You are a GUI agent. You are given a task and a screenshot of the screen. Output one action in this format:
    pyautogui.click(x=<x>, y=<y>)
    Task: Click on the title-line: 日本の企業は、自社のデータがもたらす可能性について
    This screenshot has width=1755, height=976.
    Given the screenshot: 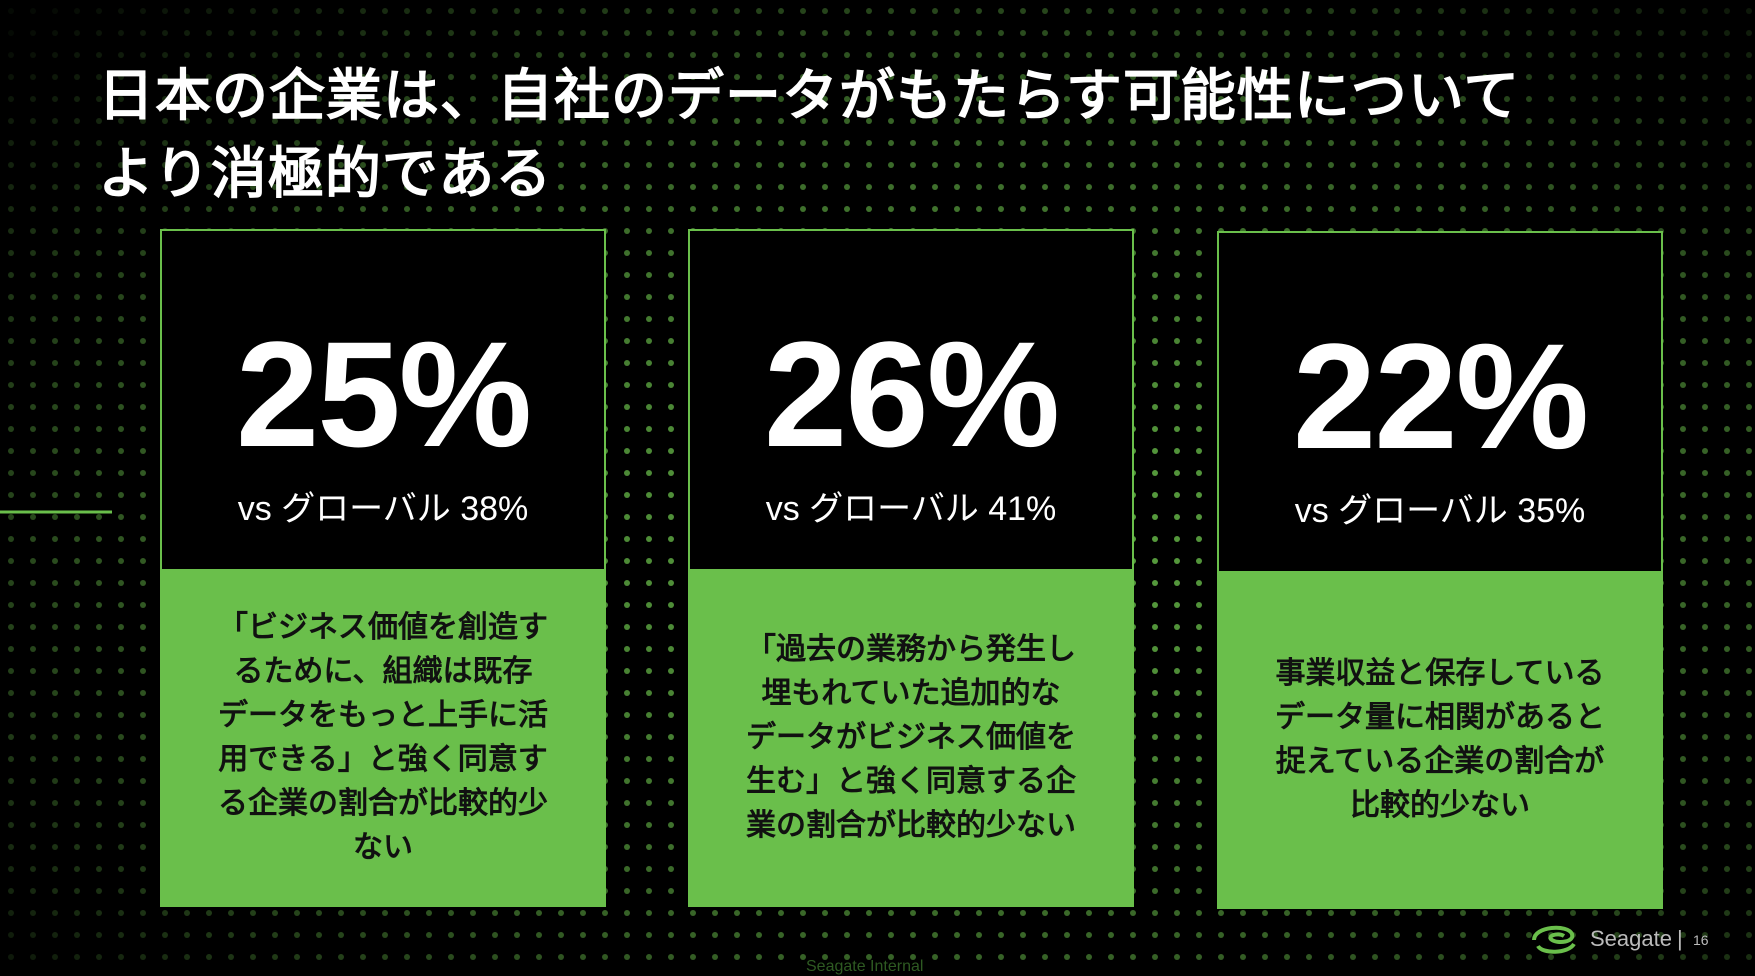 What is the action you would take?
    pyautogui.click(x=809, y=96)
    